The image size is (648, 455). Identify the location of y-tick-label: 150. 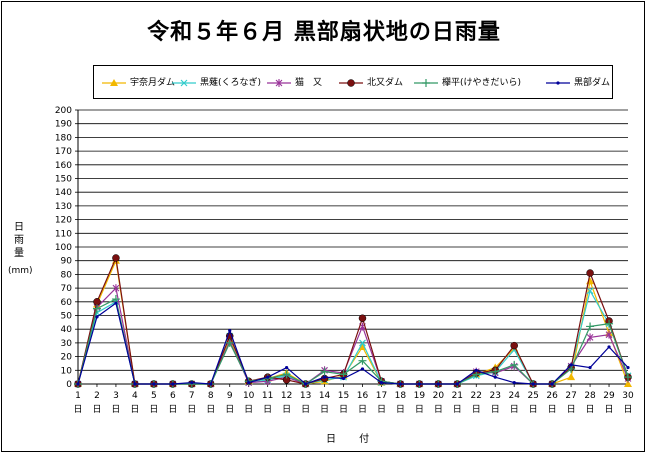
(63, 180).